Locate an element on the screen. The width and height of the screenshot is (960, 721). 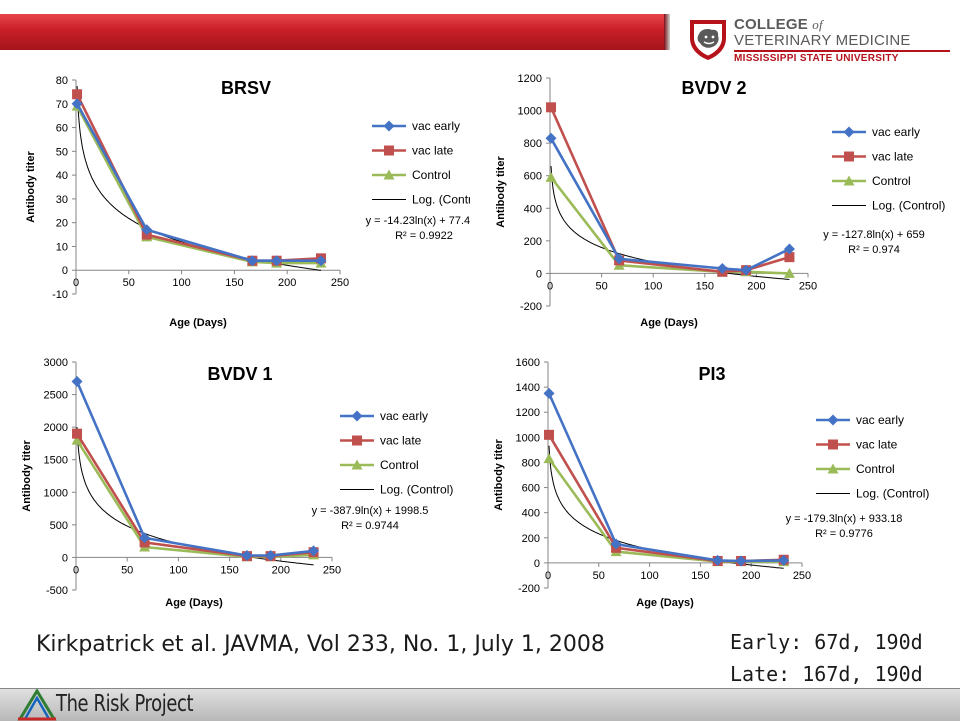
logo-divider is located at coordinates (842, 51).